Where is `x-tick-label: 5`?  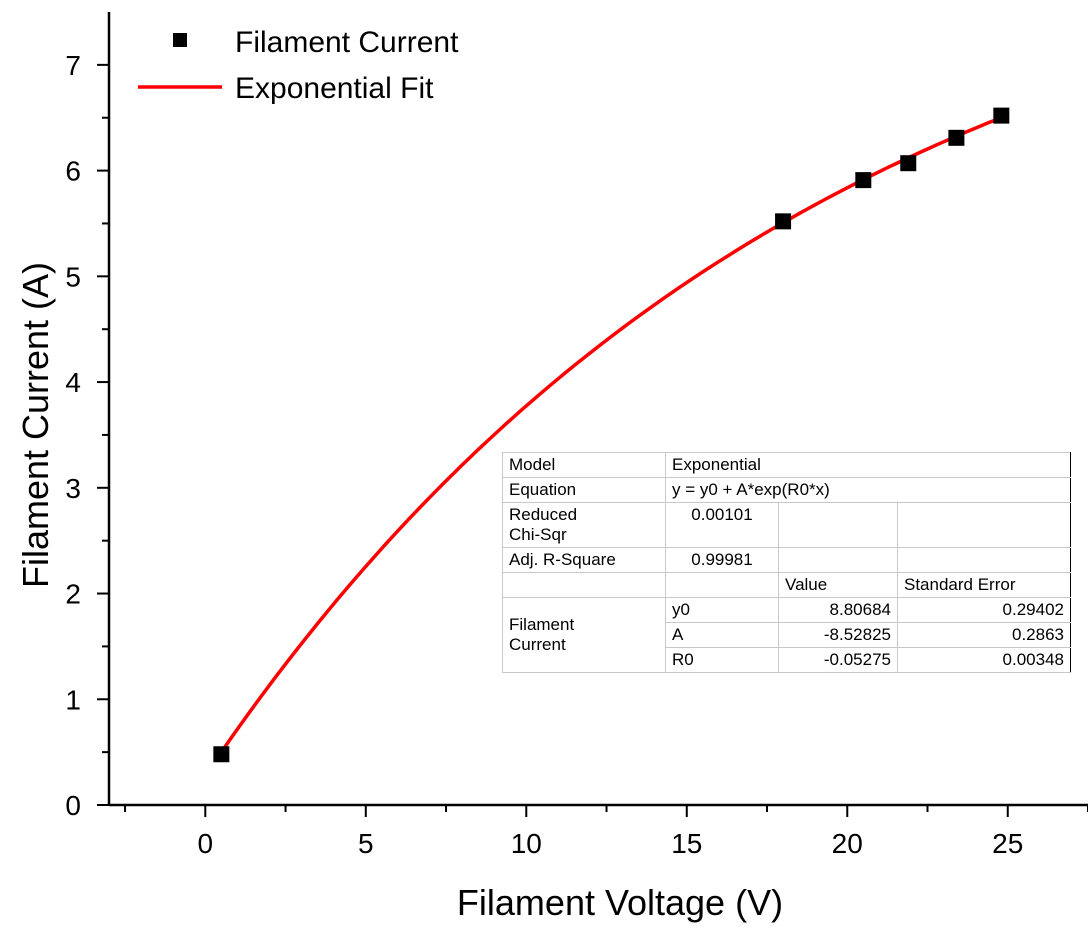
x-tick-label: 5 is located at coordinates (366, 843).